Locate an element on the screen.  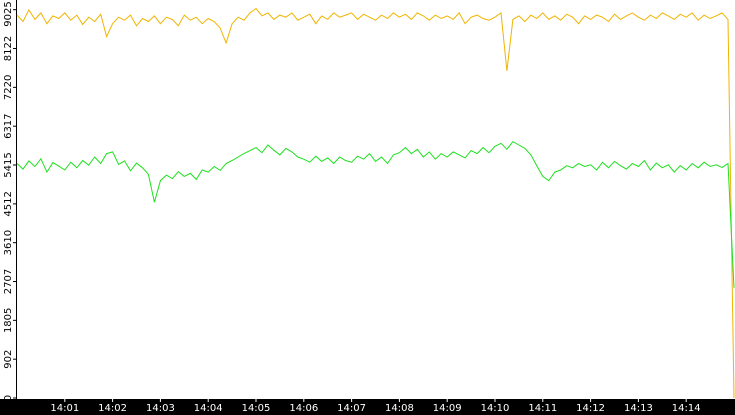
x-axis-band is located at coordinates (367, 407).